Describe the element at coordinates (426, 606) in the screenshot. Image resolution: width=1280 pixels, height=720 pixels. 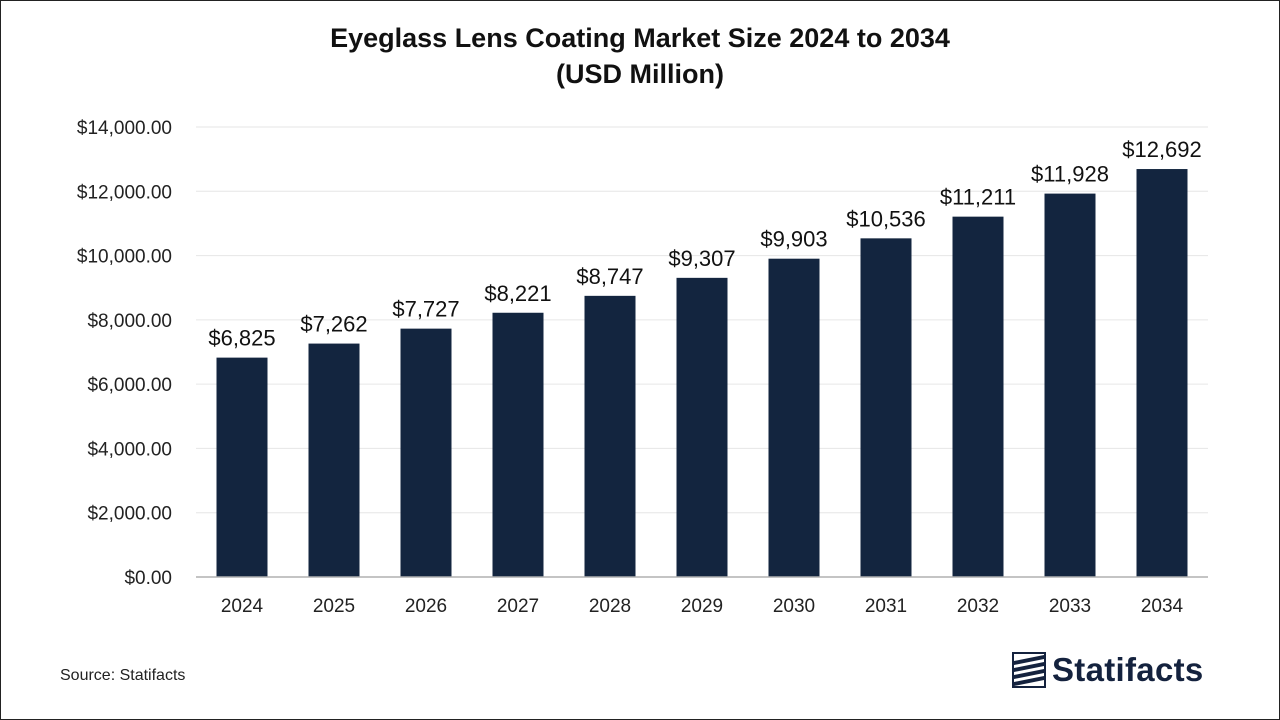
I see `x-tick-label: 2026` at that location.